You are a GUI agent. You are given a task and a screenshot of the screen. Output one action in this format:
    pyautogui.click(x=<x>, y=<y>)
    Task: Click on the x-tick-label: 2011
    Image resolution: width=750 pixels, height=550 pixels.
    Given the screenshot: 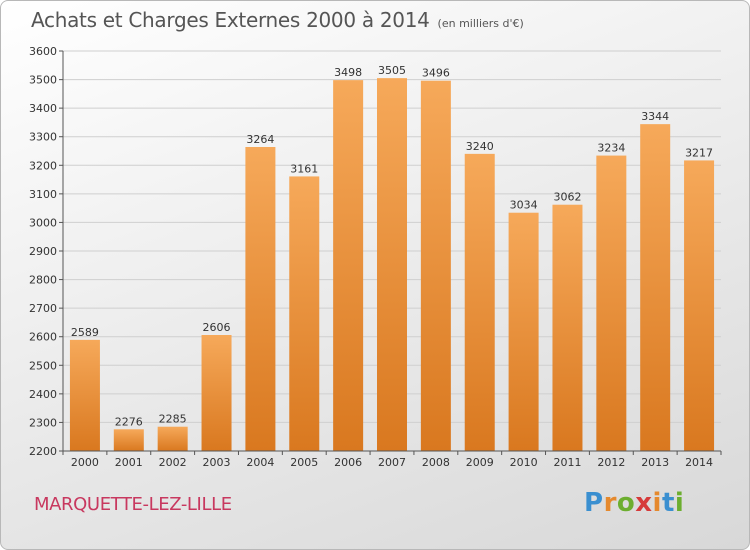 What is the action you would take?
    pyautogui.click(x=567, y=462)
    